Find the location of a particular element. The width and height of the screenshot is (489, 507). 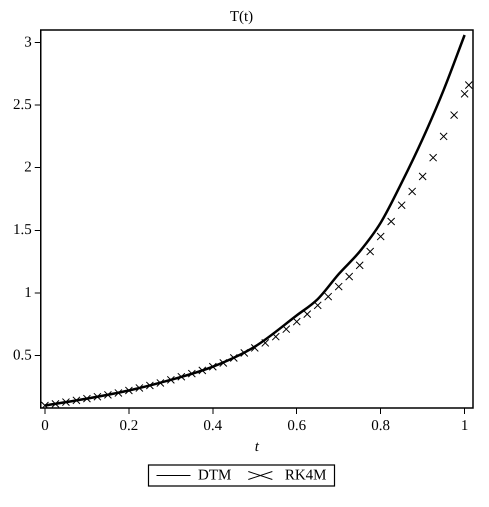

legend-label: RK4M is located at coordinates (305, 475).